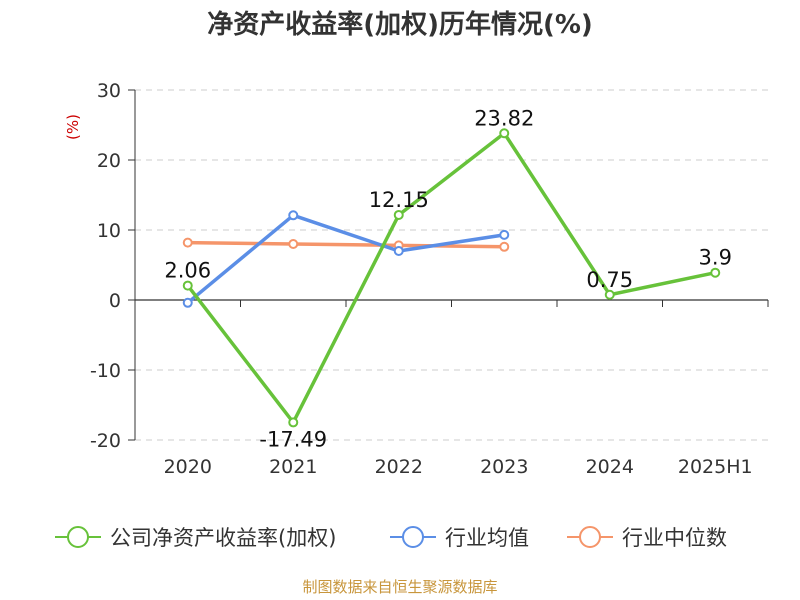  I want to click on chart-title: 净资产收益率(加权)历年情况(%), so click(400, 24).